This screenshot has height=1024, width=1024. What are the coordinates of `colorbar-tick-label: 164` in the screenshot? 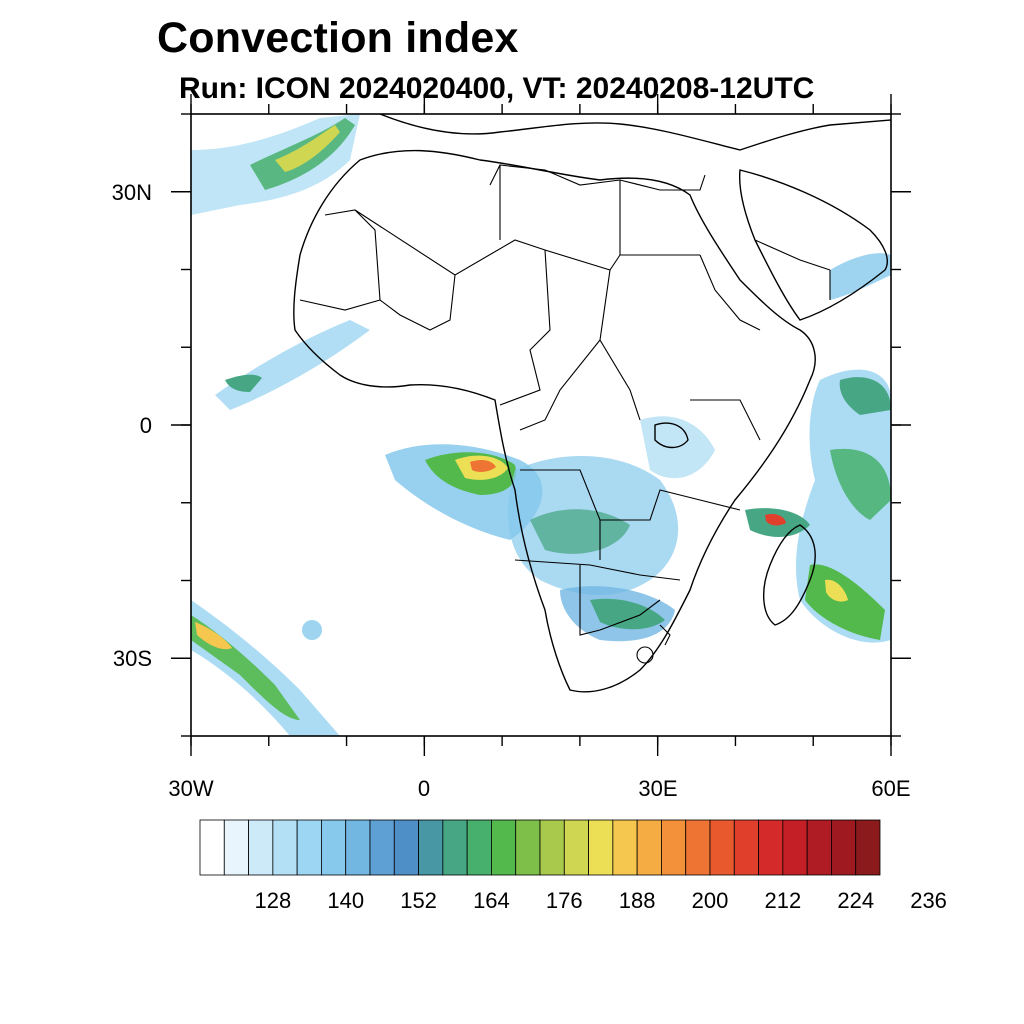 It's located at (491, 900).